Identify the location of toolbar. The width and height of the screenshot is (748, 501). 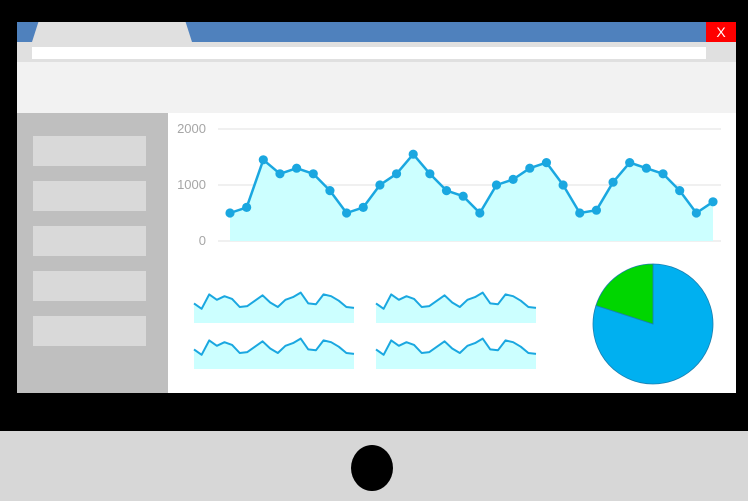
(376, 87).